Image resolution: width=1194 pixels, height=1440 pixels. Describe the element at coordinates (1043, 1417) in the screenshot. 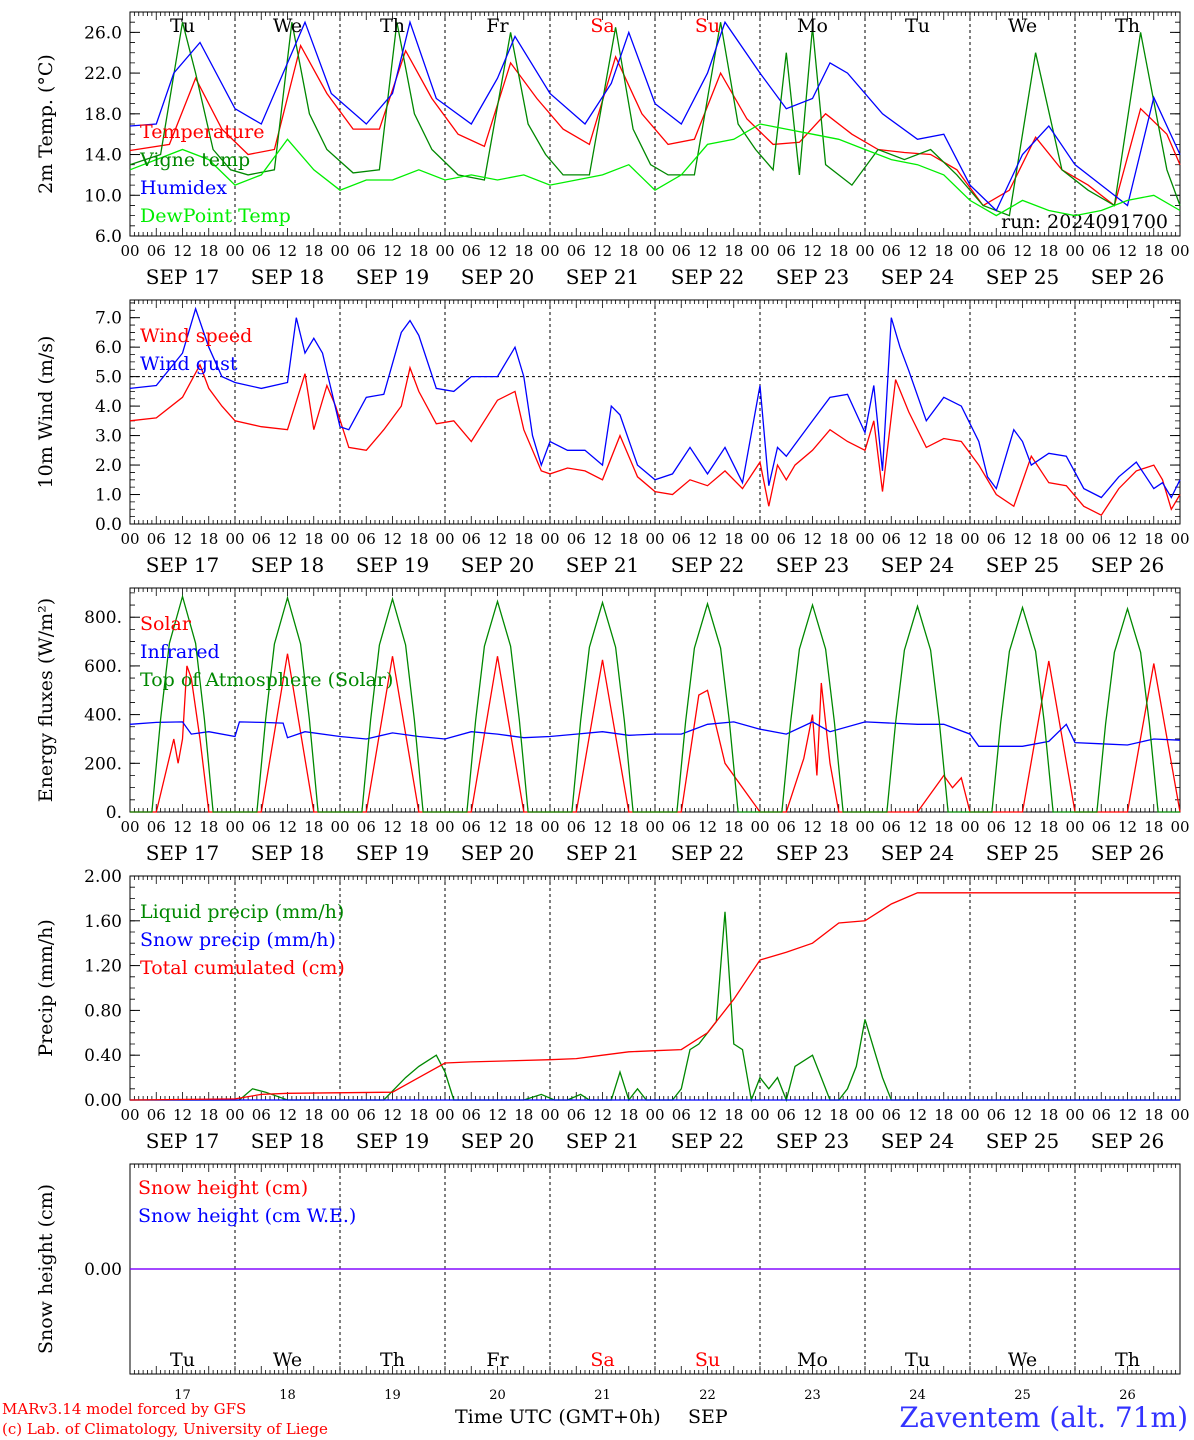

I see `station-name: Zaventem (alt. 71m)` at that location.